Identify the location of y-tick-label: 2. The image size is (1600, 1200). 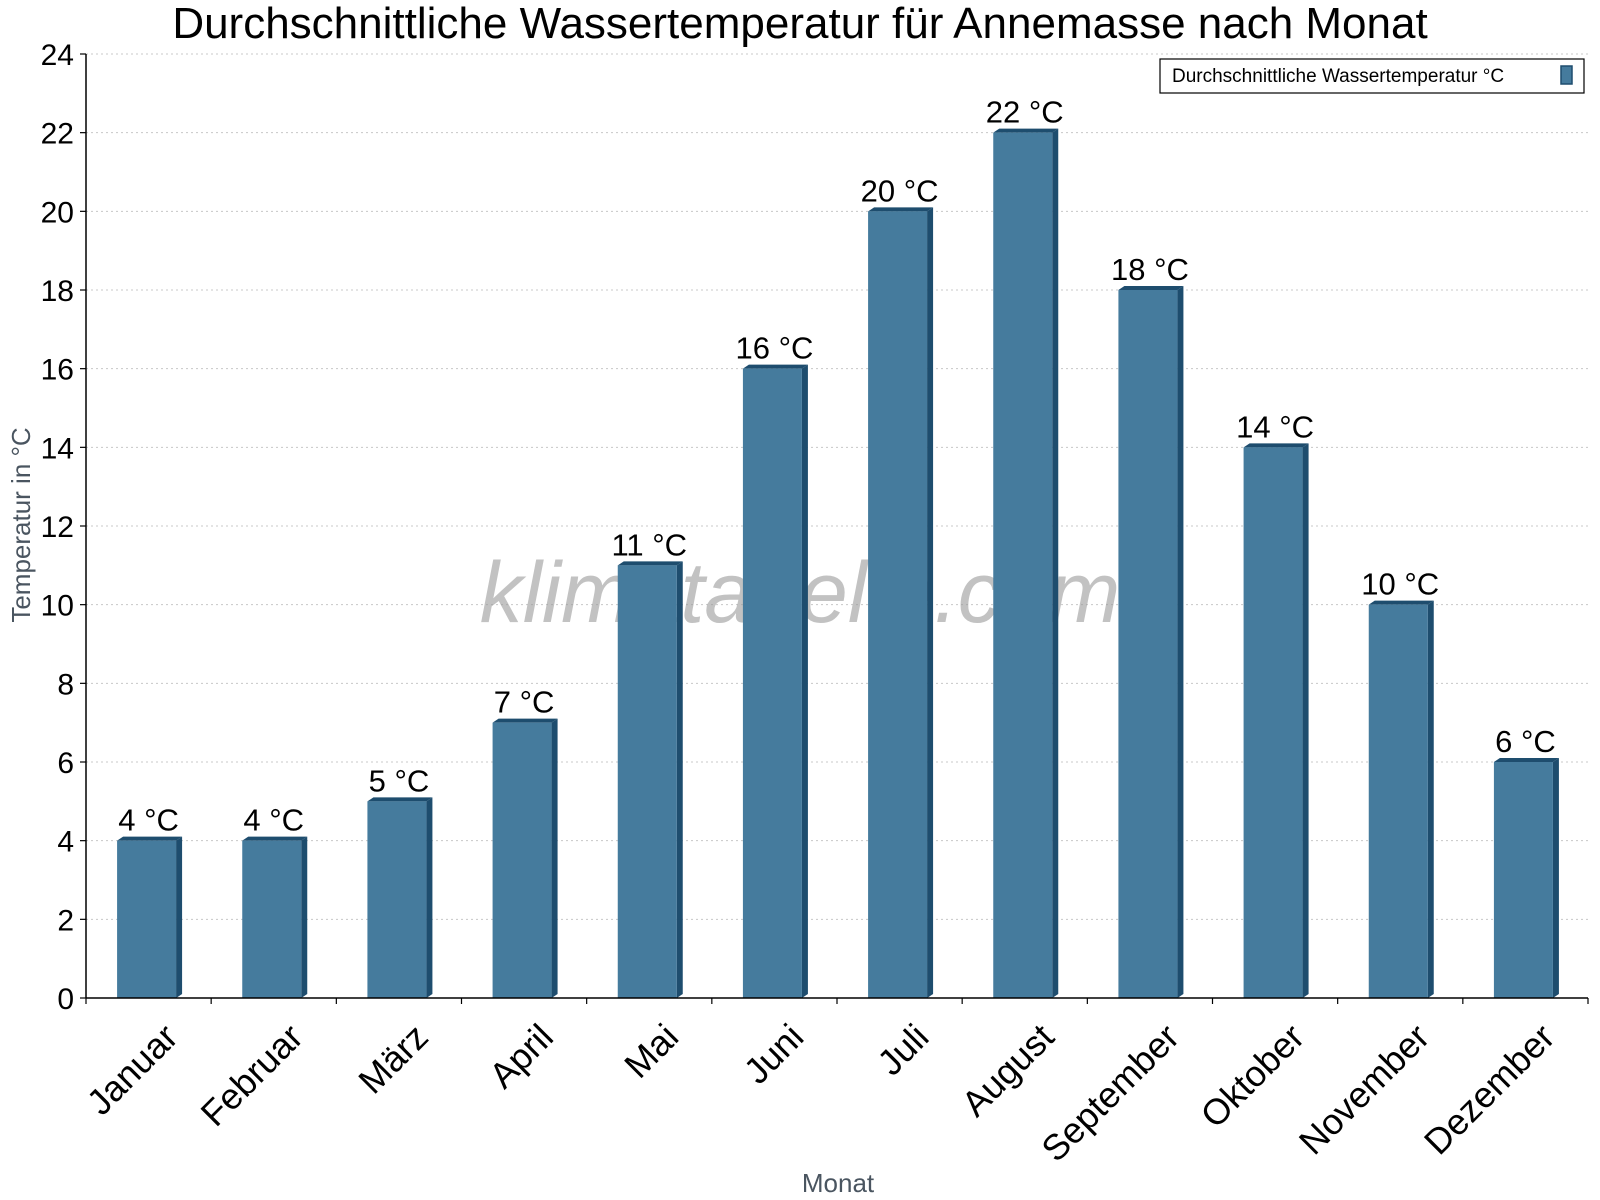
(65, 920).